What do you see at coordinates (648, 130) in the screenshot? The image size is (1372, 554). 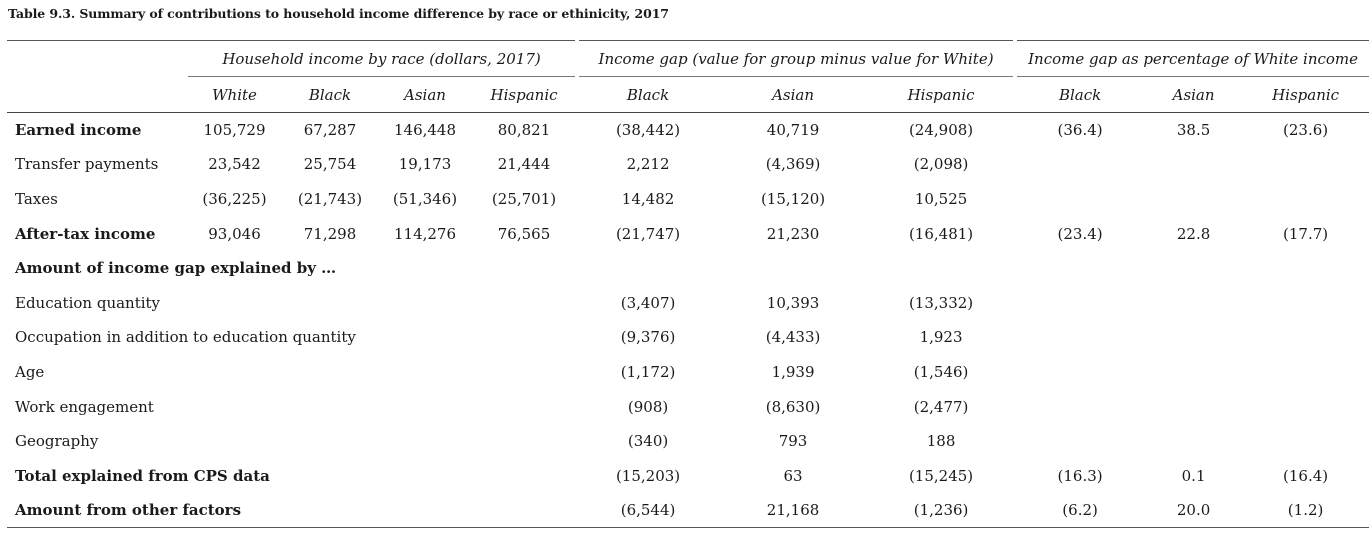 I see `table-cell: (38,442)` at bounding box center [648, 130].